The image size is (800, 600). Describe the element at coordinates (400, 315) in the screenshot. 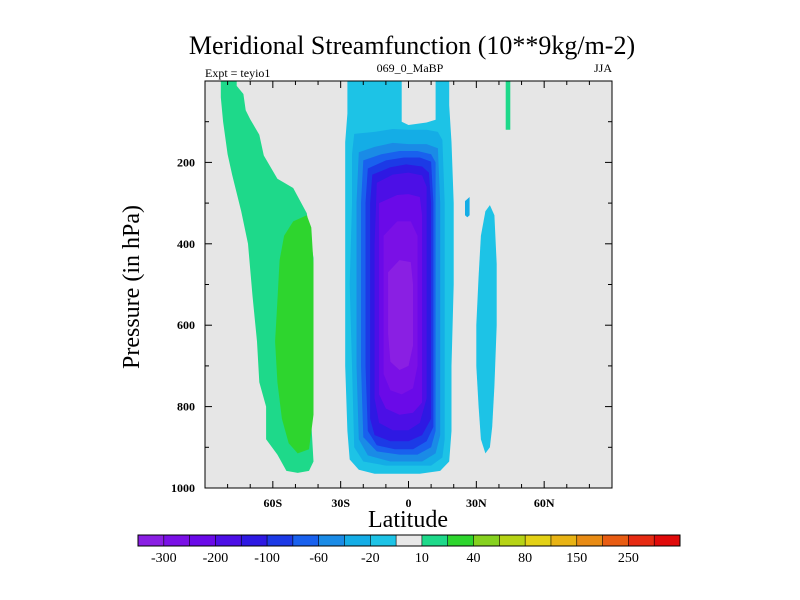

I see `contour-region-violet-l10` at that location.